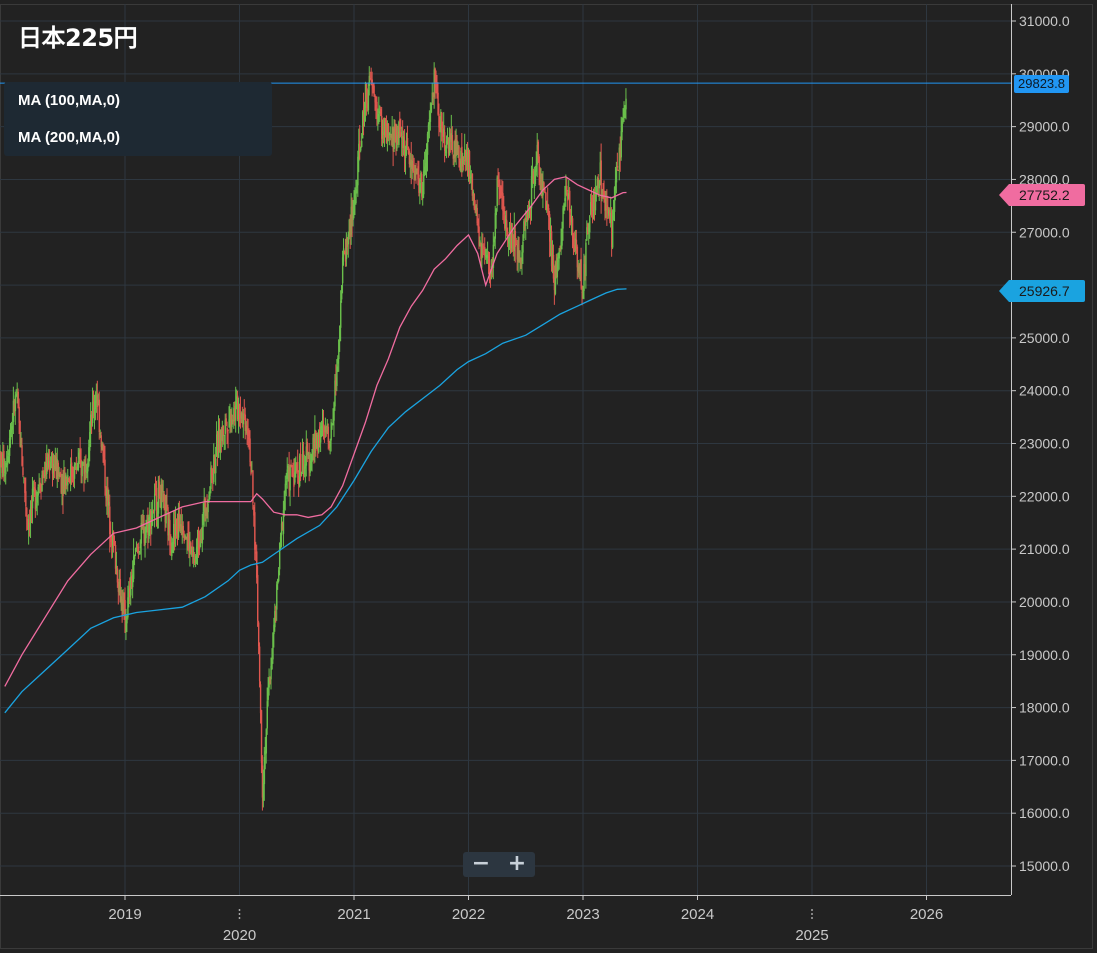 This screenshot has width=1097, height=953. Describe the element at coordinates (69, 137) in the screenshot. I see `legend-ma200: MA (200,MA,0)` at that location.